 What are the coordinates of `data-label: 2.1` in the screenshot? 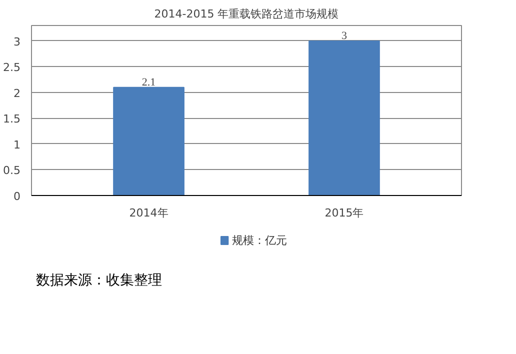 It's located at (149, 82).